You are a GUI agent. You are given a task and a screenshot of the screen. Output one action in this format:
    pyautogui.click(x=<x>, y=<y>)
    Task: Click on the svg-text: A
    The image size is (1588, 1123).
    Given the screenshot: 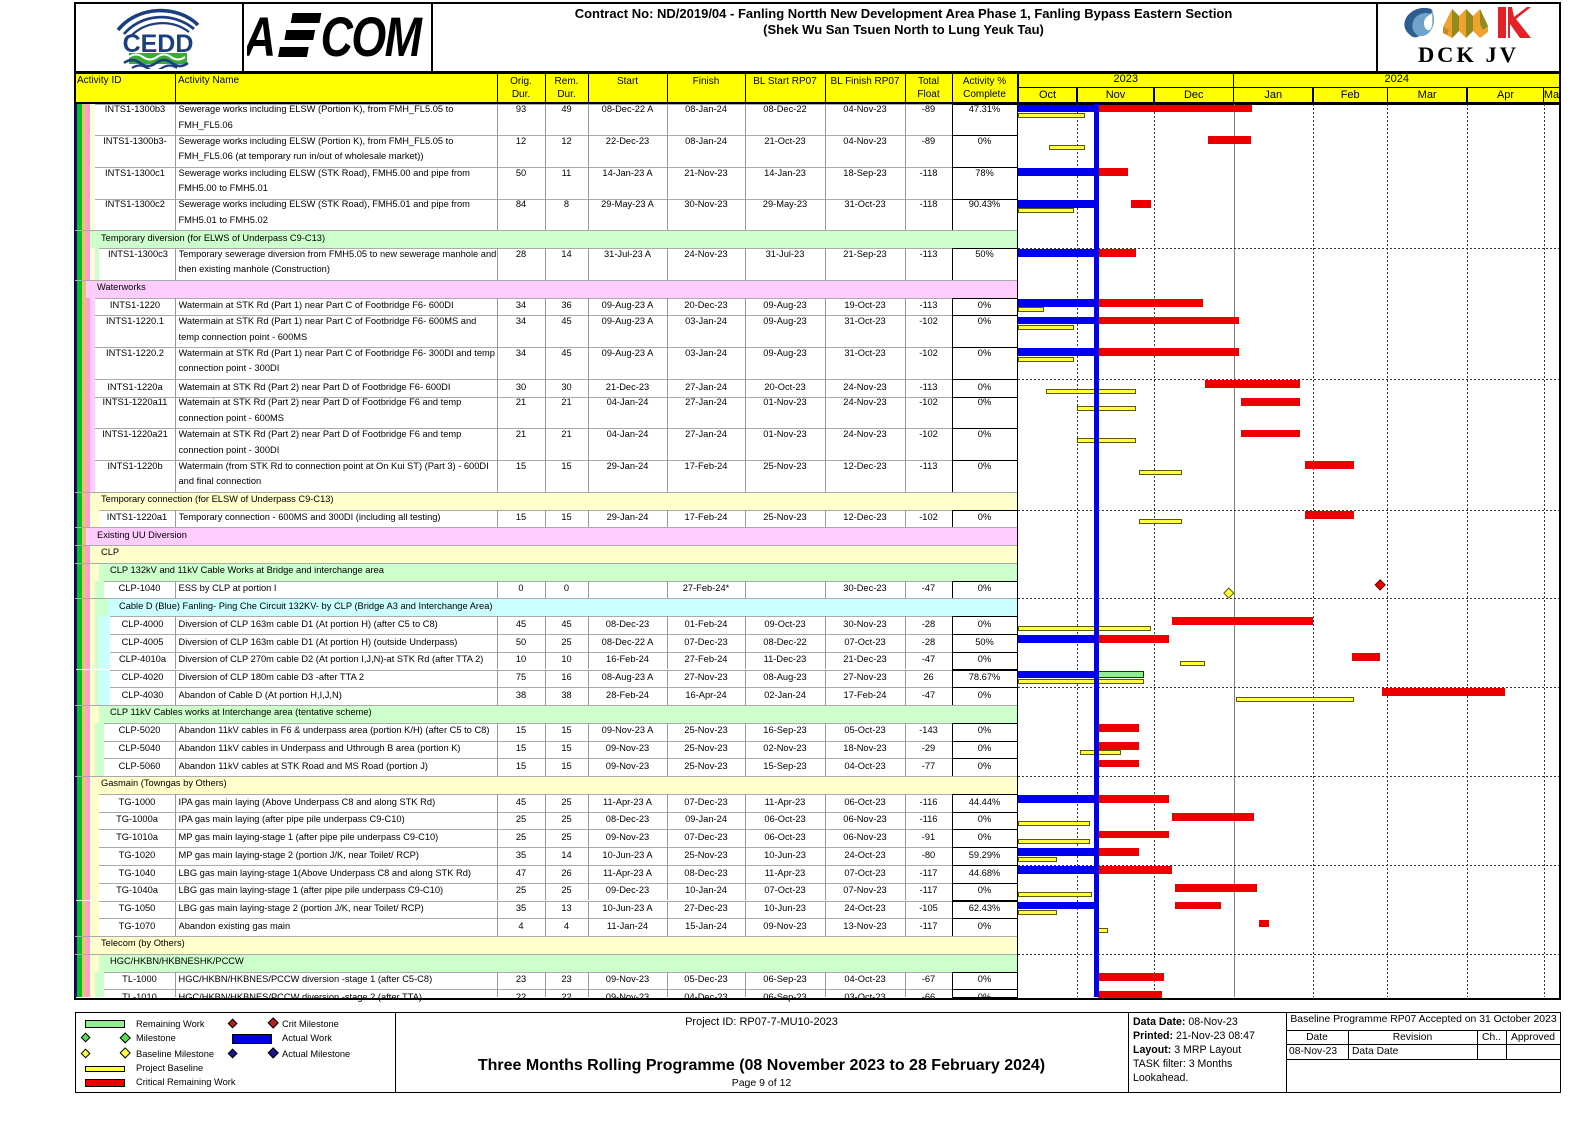 What is the action you would take?
    pyautogui.click(x=261, y=36)
    